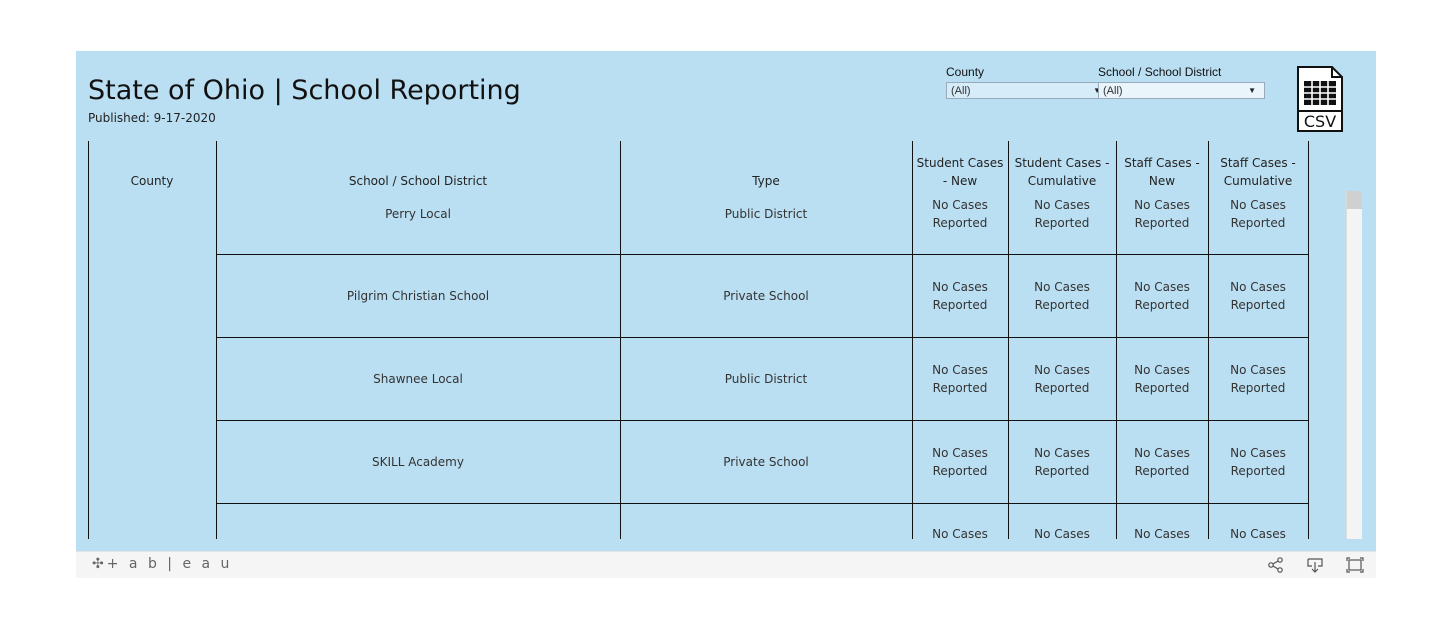 This screenshot has width=1443, height=627. I want to click on col-header-staff-new: Staff Cases - New, so click(1162, 172).